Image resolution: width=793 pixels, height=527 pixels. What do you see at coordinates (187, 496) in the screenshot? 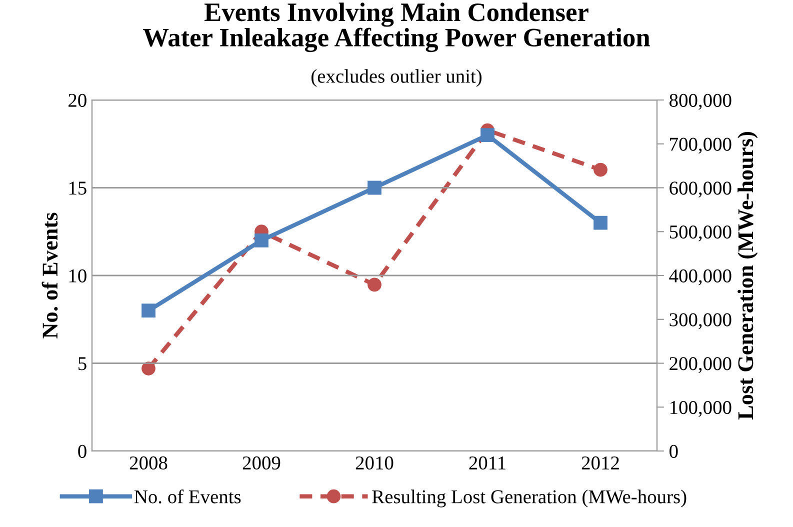
I see `legend-label: No. of Events` at bounding box center [187, 496].